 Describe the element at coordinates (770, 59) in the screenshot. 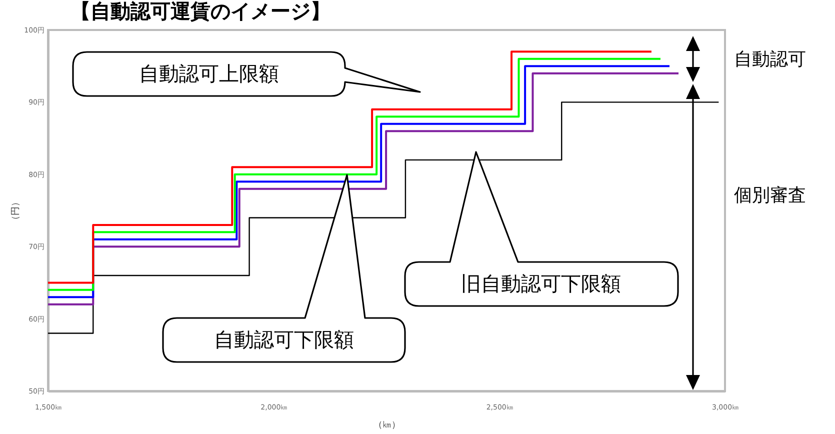

I see `text: 自動認可` at that location.